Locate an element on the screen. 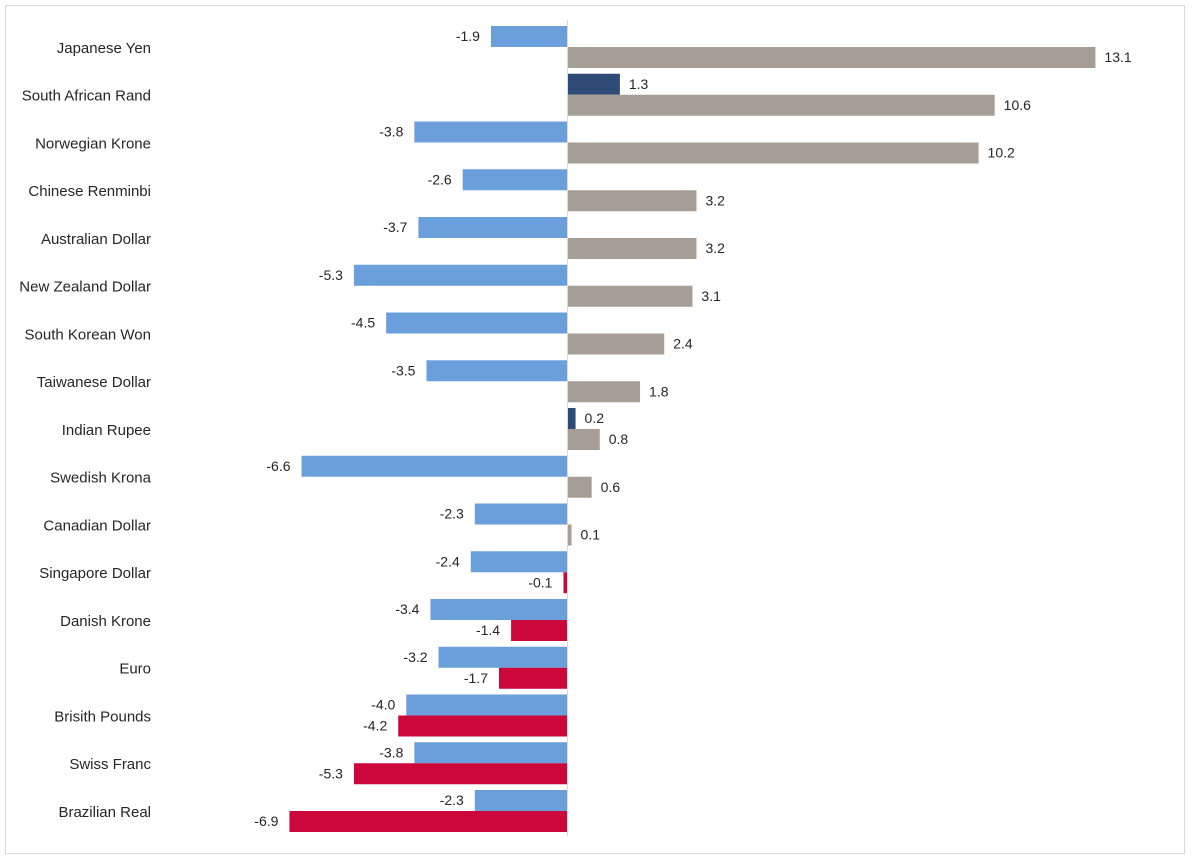 The image size is (1192, 861). data-label-series1-6: -4.5 is located at coordinates (363, 323).